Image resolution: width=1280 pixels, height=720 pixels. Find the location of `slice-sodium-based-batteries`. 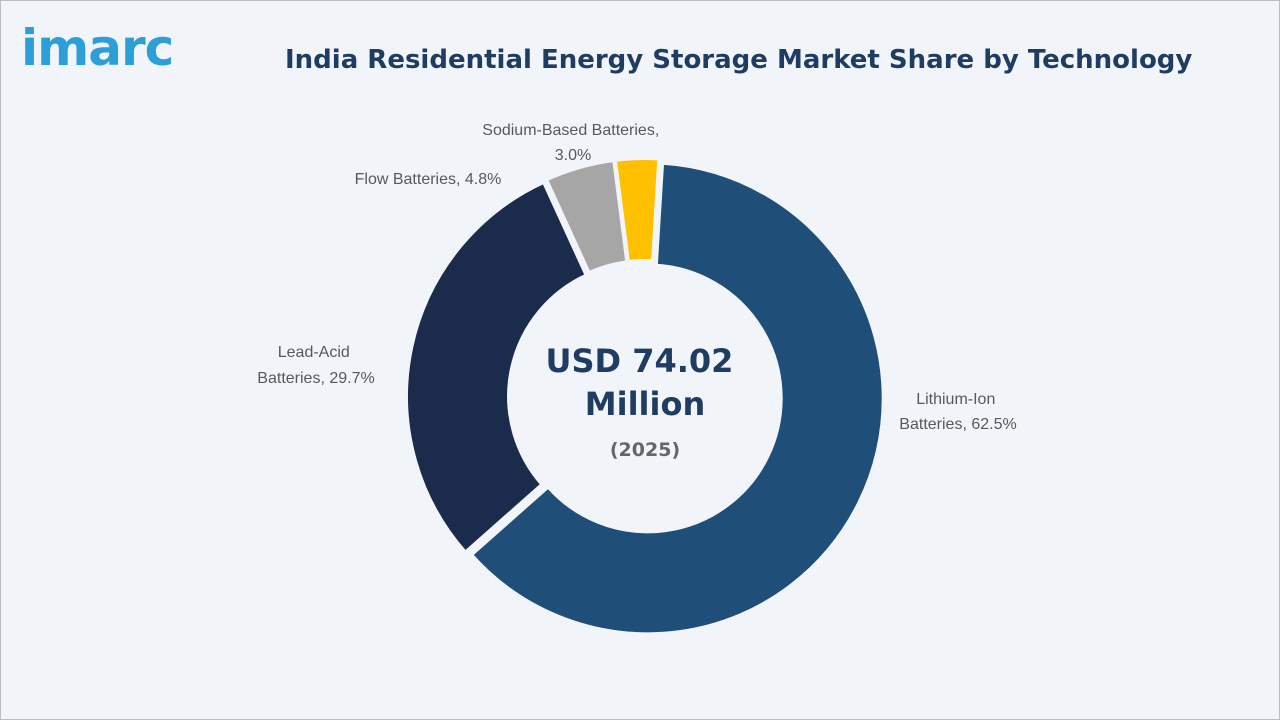

slice-sodium-based-batteries is located at coordinates (637, 210).